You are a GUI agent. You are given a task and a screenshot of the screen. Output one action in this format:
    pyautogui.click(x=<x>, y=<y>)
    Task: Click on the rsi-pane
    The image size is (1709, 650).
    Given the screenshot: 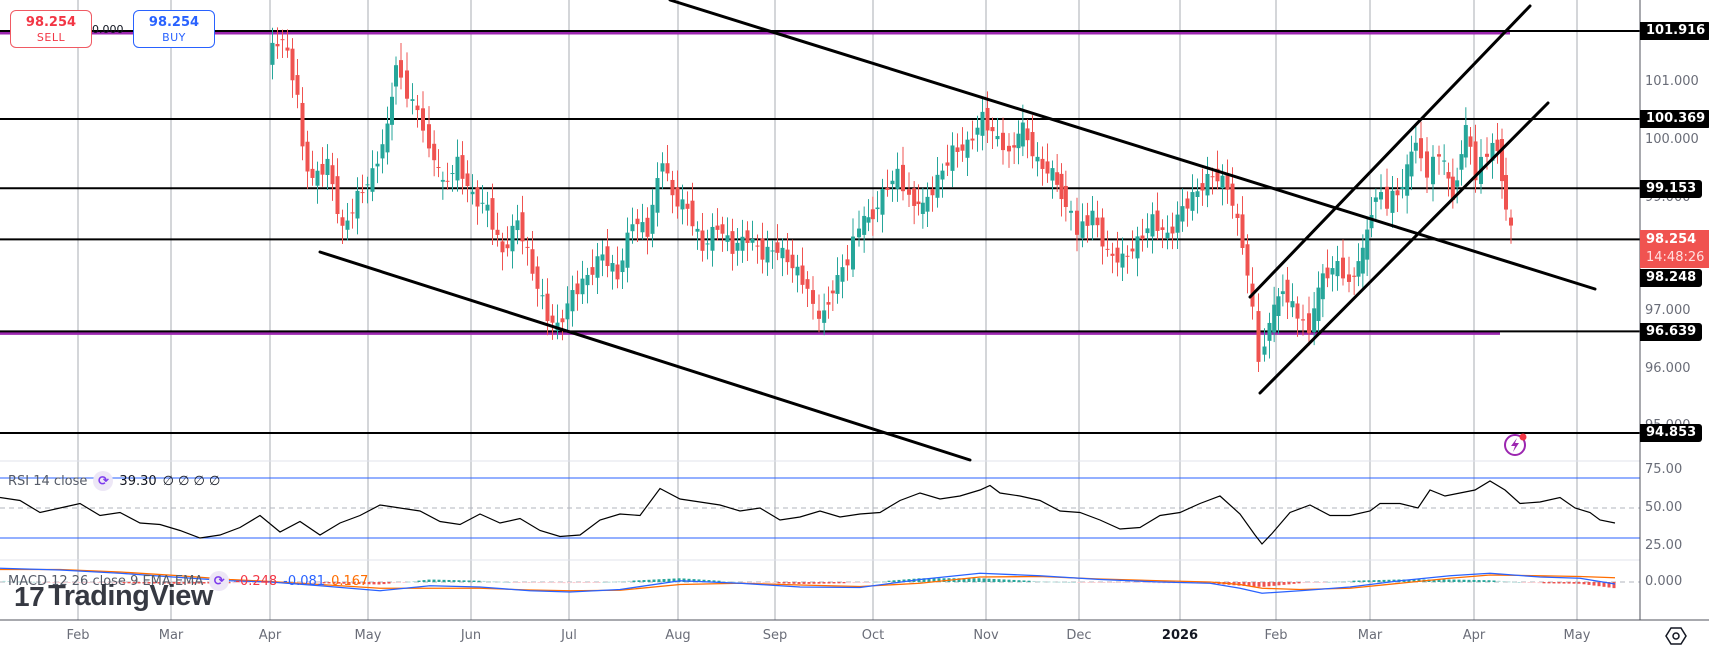 What is the action you would take?
    pyautogui.click(x=820, y=511)
    